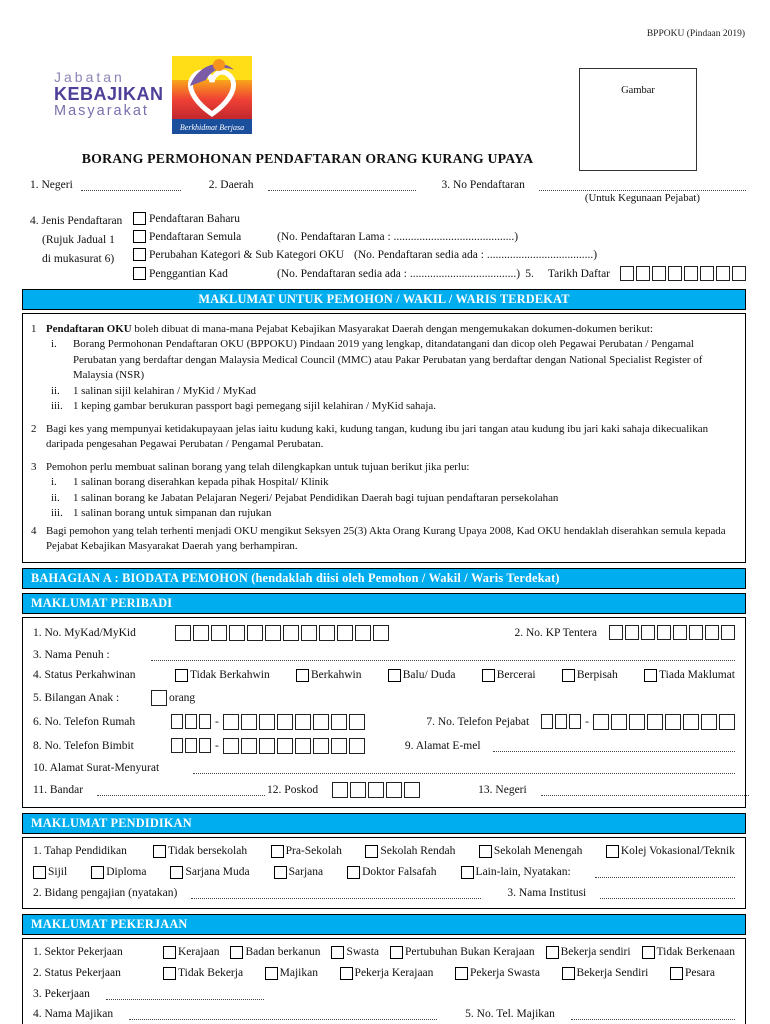  I want to click on poskod-label: 12. Poskod, so click(293, 789).